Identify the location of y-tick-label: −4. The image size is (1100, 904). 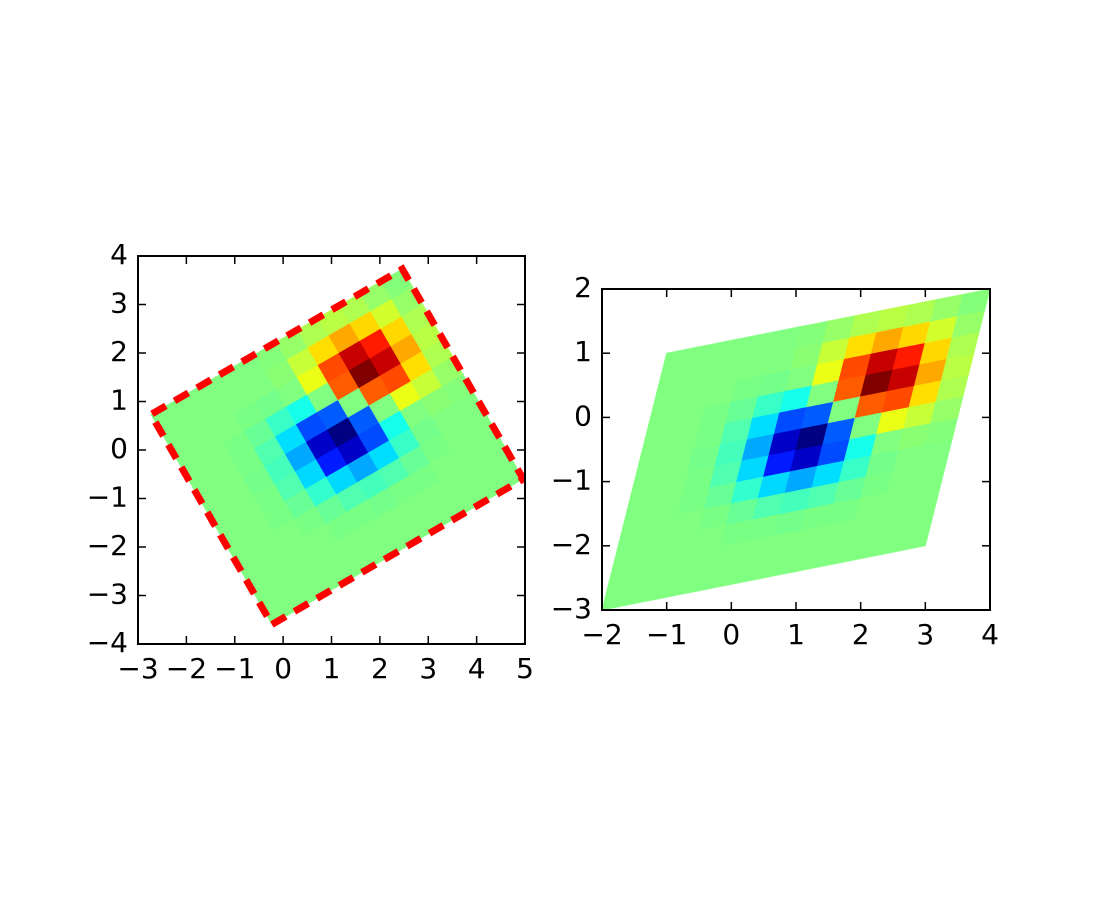
(107, 642).